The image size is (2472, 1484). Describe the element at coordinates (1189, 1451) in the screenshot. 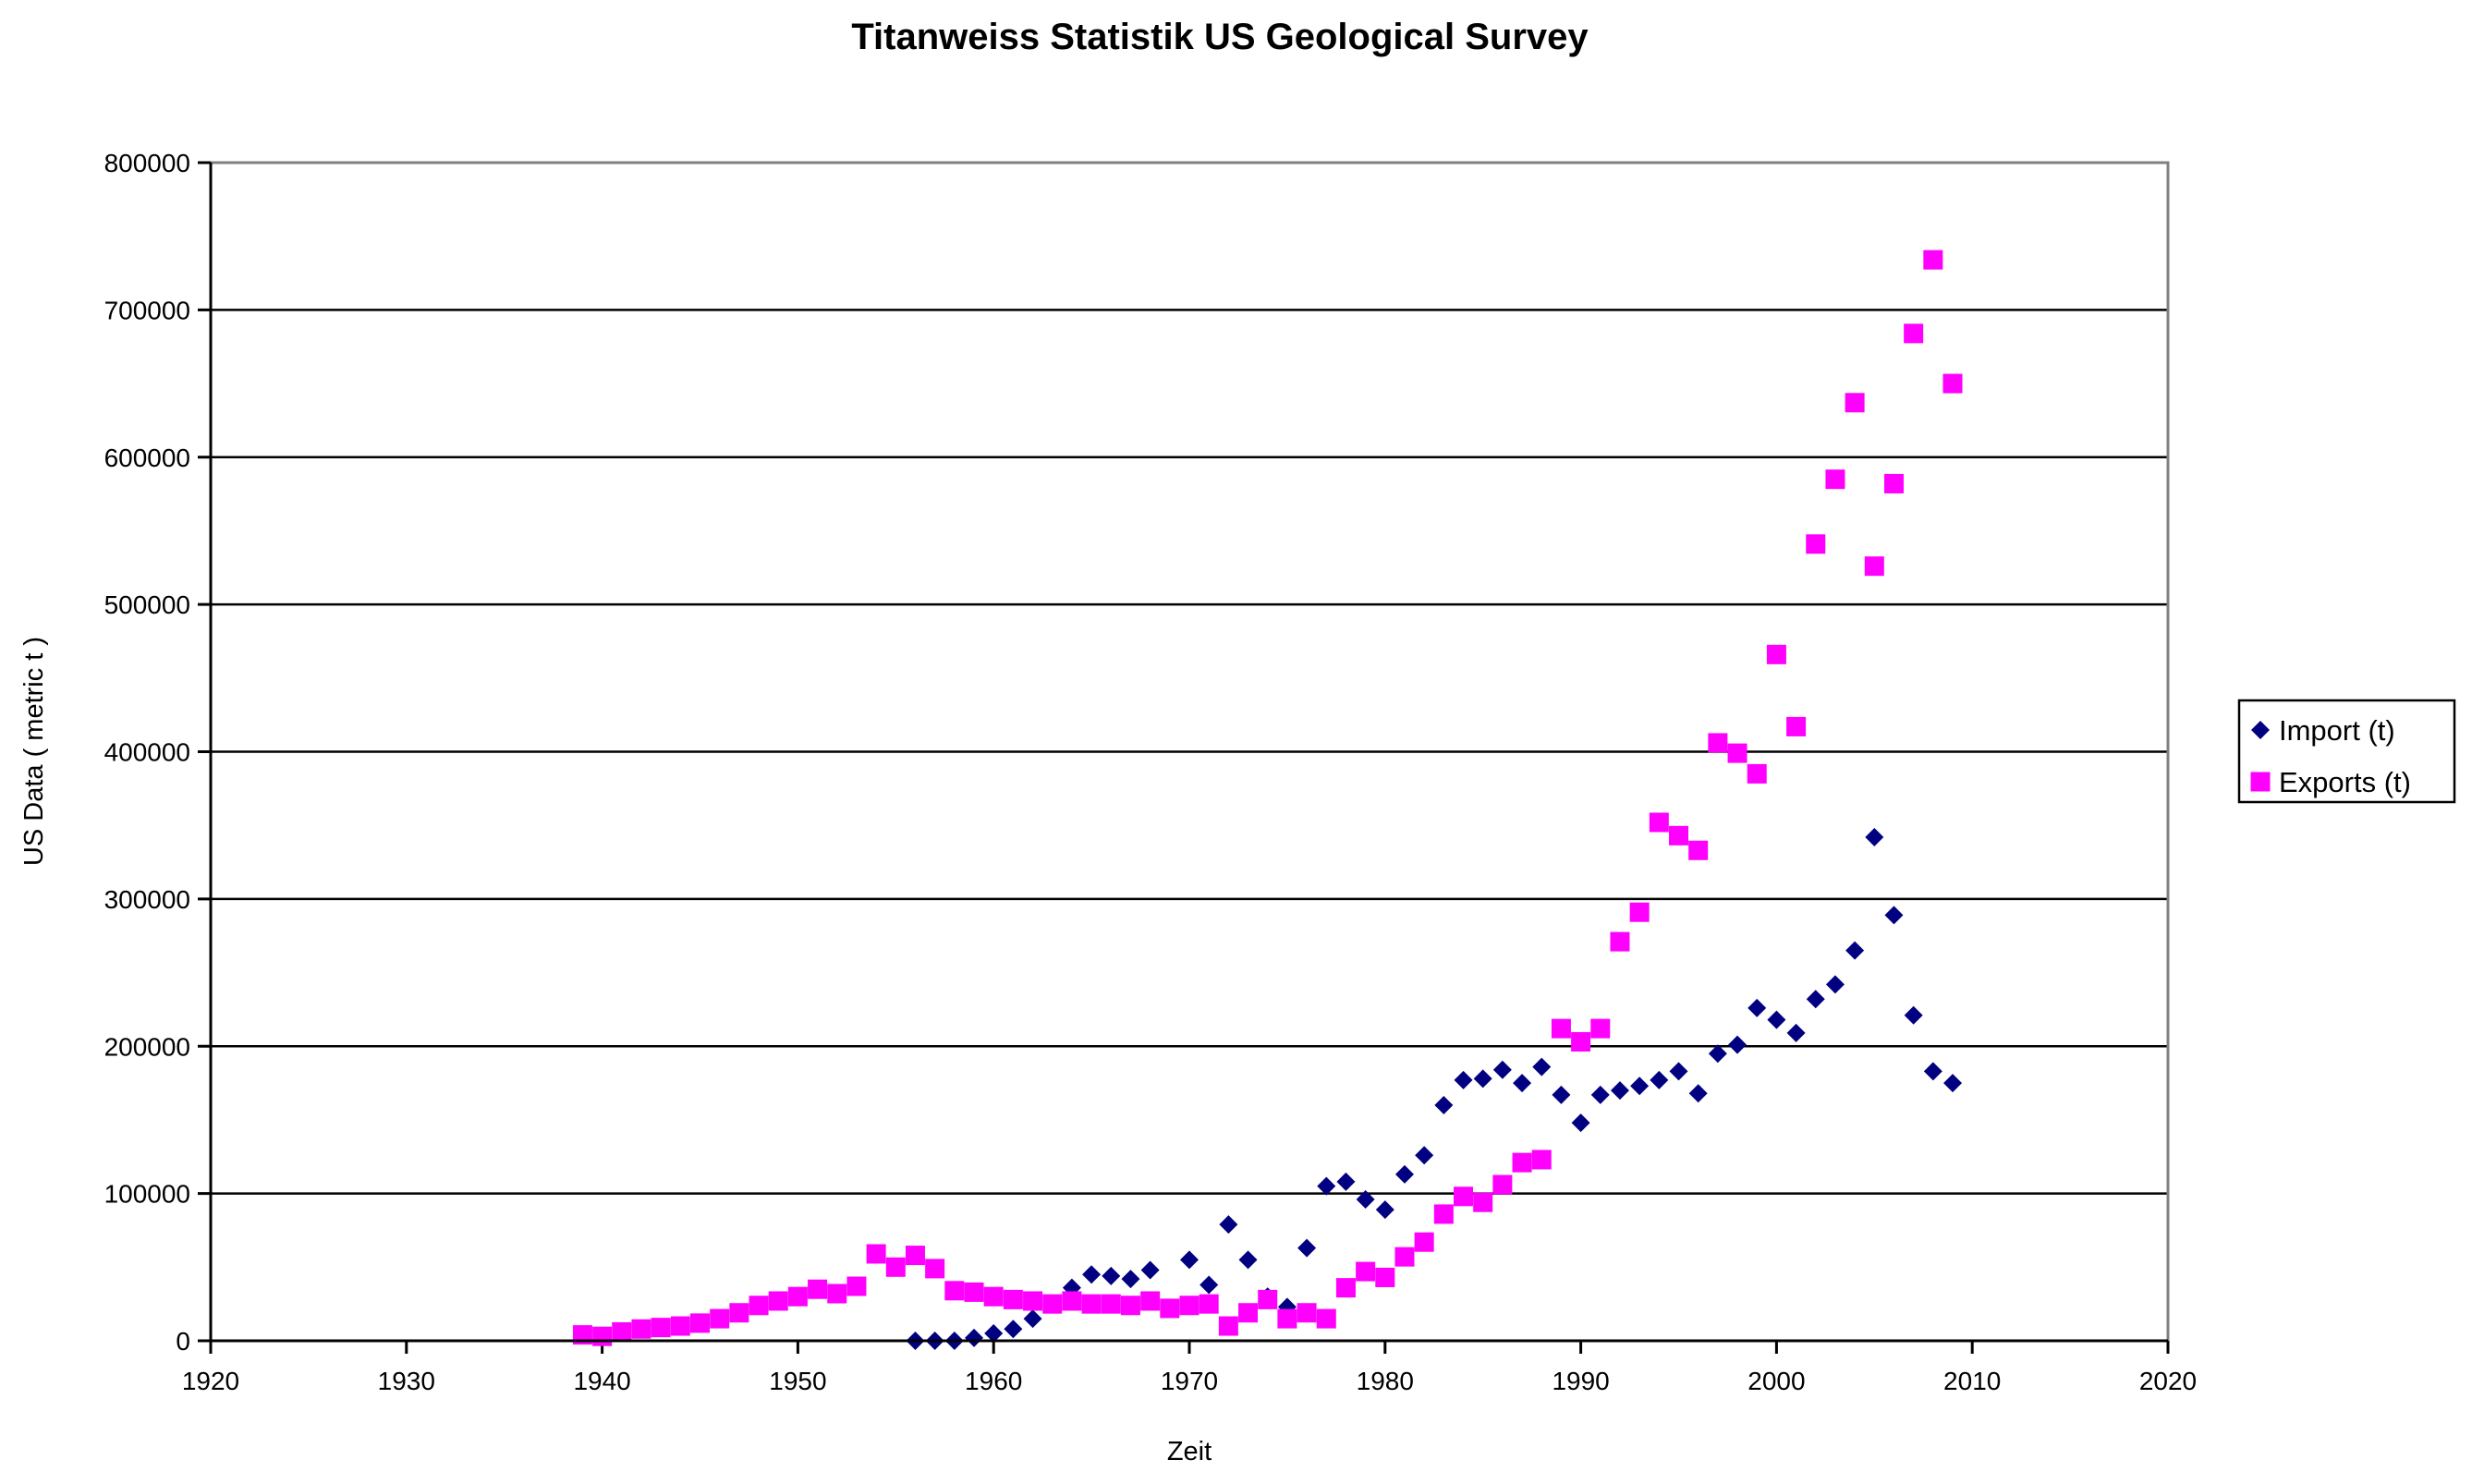

I see `x-axis-title: Zeit` at that location.